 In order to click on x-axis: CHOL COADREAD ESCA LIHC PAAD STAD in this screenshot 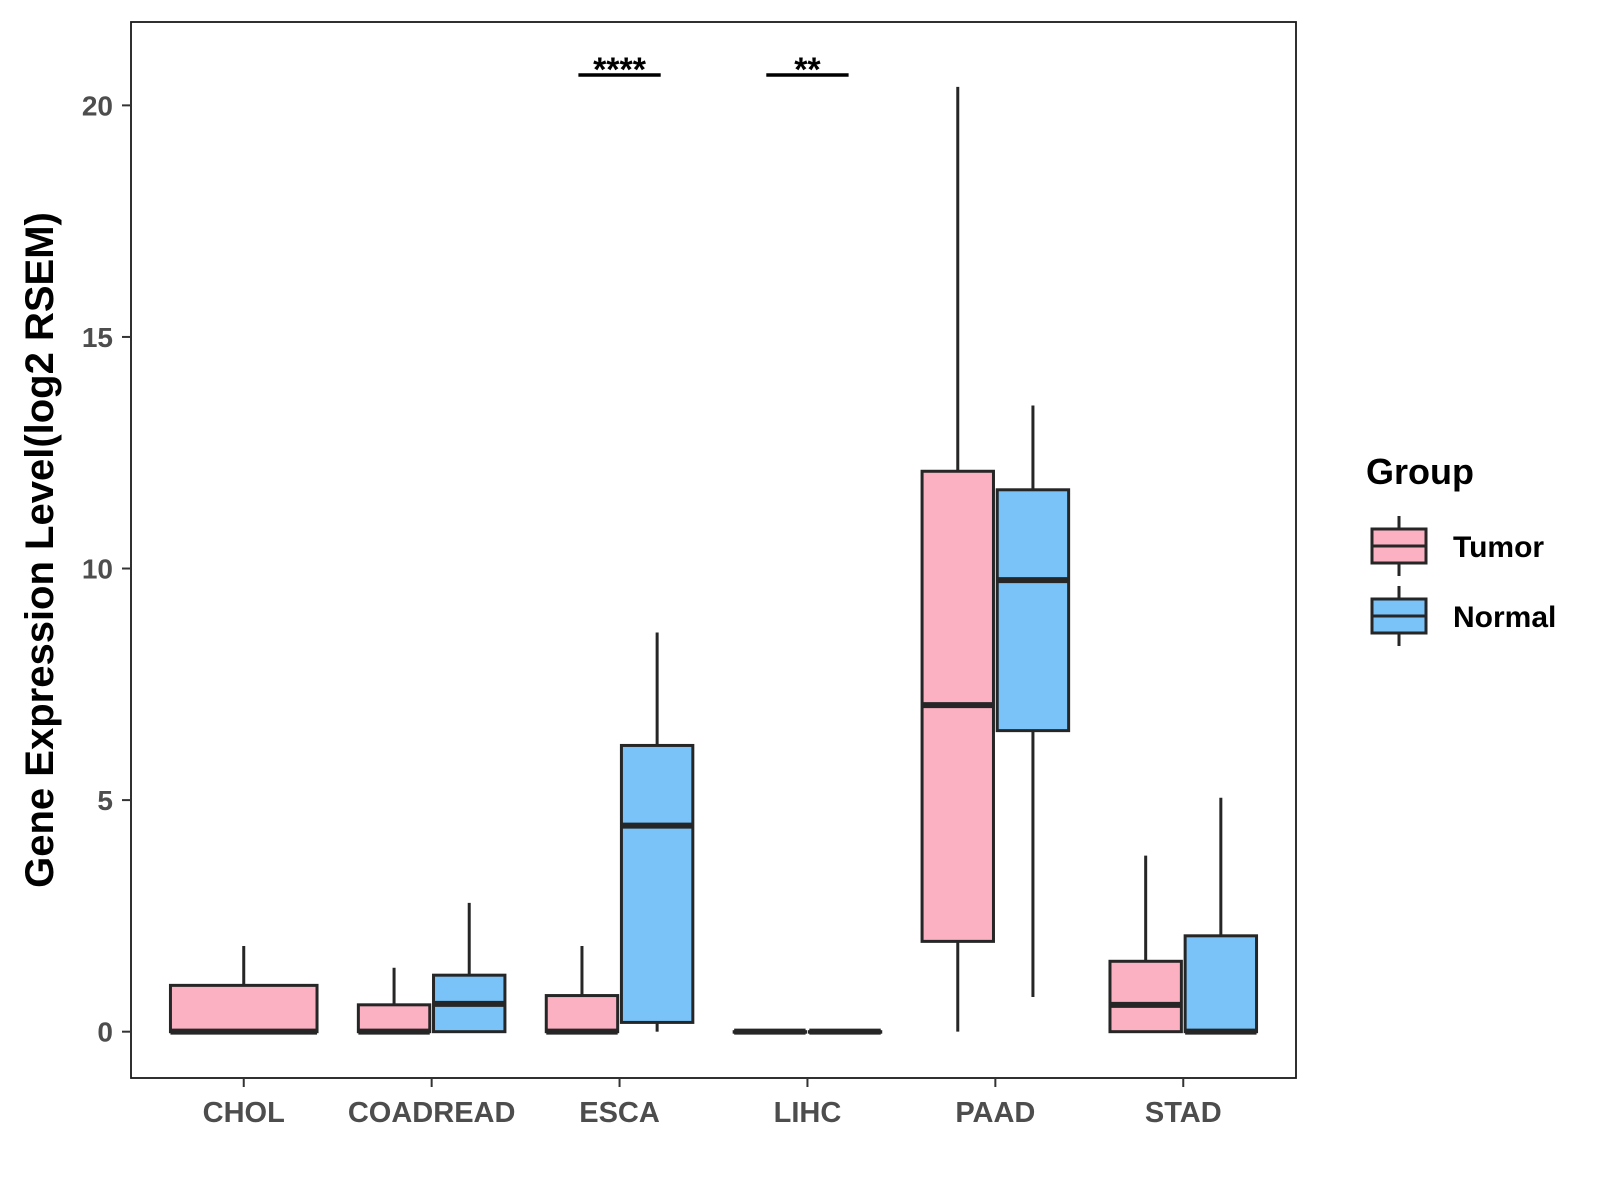, I will do `click(712, 1103)`.